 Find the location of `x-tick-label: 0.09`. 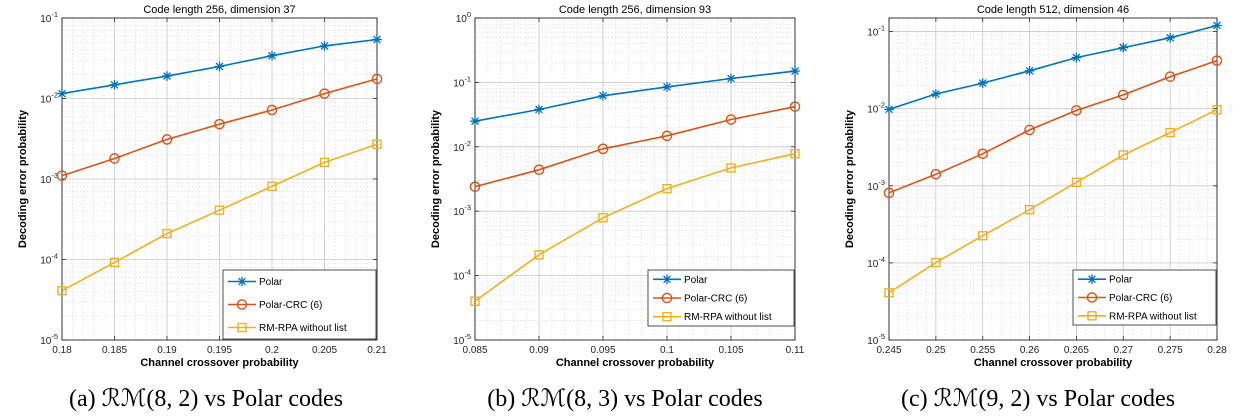

x-tick-label: 0.09 is located at coordinates (539, 350).